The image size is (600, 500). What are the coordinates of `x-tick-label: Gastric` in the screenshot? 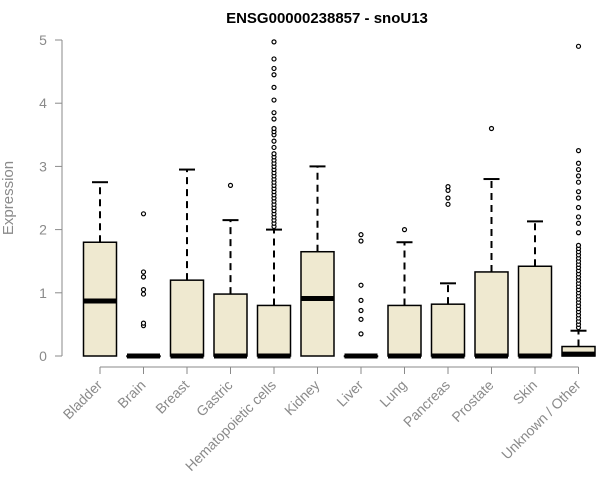 It's located at (214, 398).